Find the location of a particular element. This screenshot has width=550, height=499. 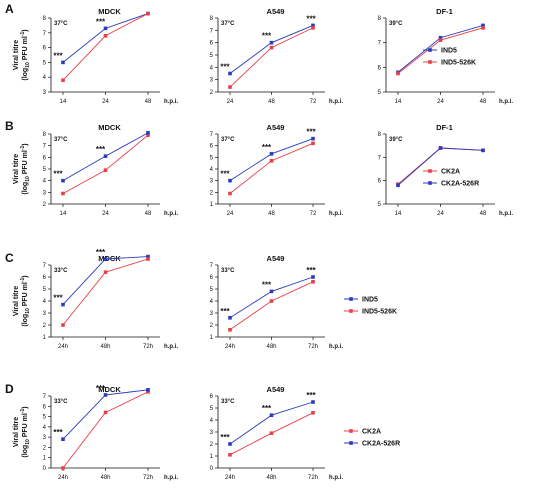

panel-label-d: D is located at coordinates (9, 389).